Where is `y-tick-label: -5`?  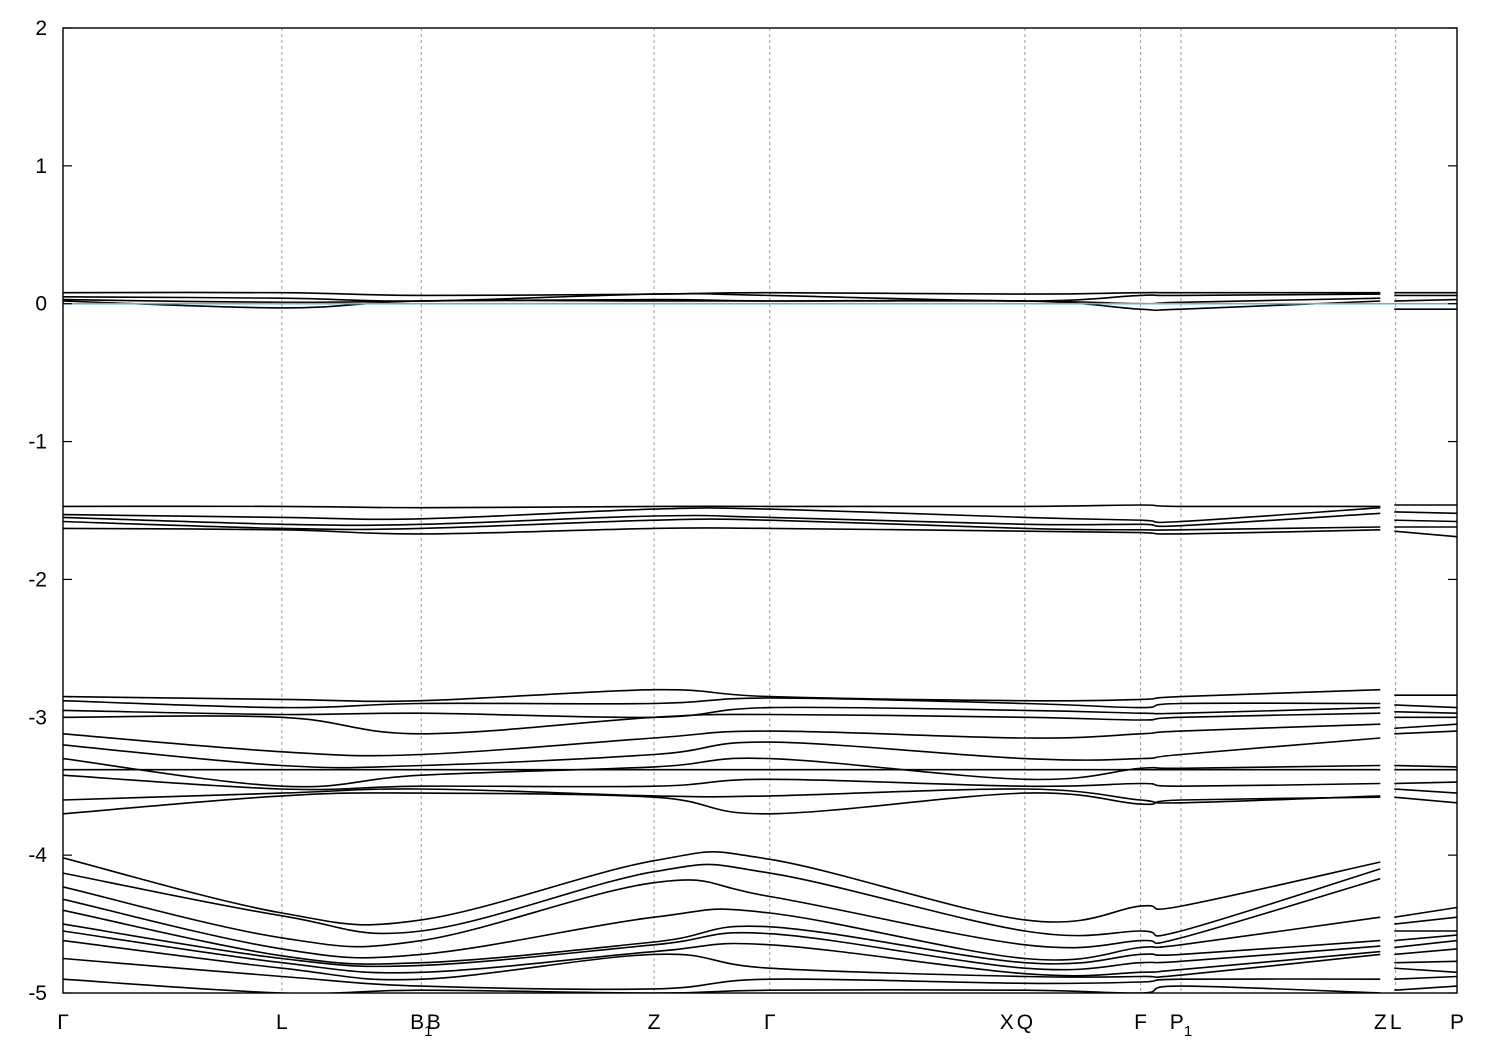 y-tick-label: -5 is located at coordinates (37, 993).